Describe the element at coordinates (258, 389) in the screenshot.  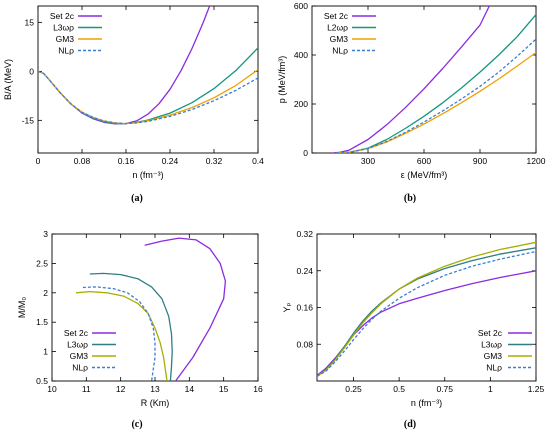
I see `x-tick-label: 16` at that location.